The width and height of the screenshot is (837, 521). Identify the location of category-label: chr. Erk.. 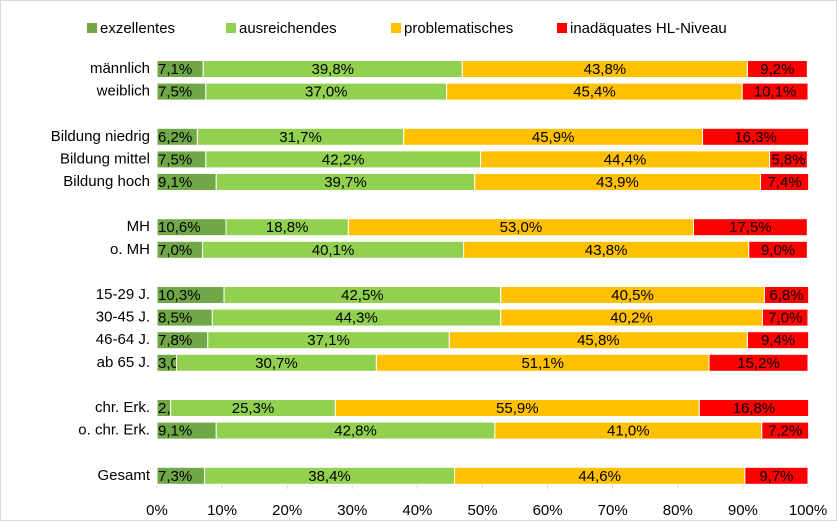
(122, 407).